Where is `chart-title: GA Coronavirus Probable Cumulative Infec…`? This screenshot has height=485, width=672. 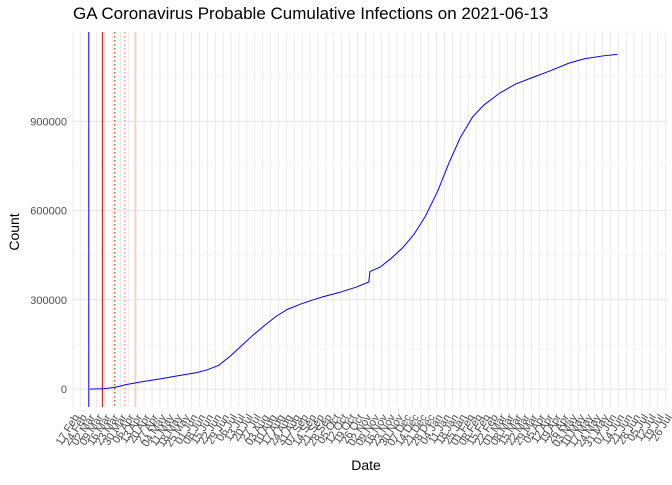 chart-title: GA Coronavirus Probable Cumulative Infec… is located at coordinates (311, 13).